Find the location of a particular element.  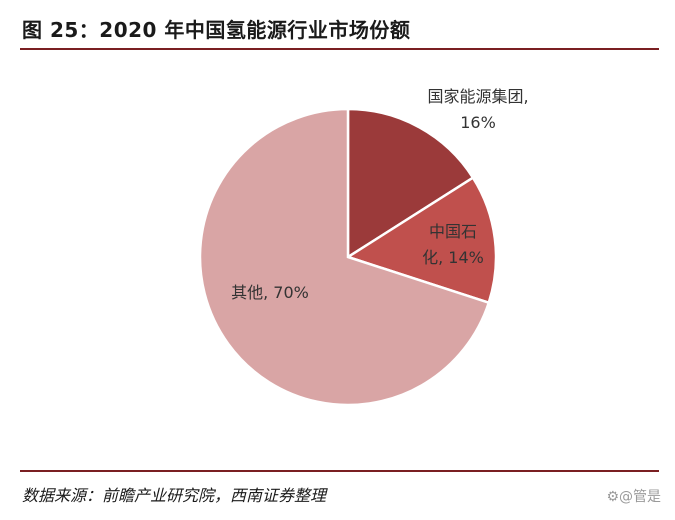

chart-title: 图 25：2020 年中国氢能源行业市场份额 is located at coordinates (216, 30).